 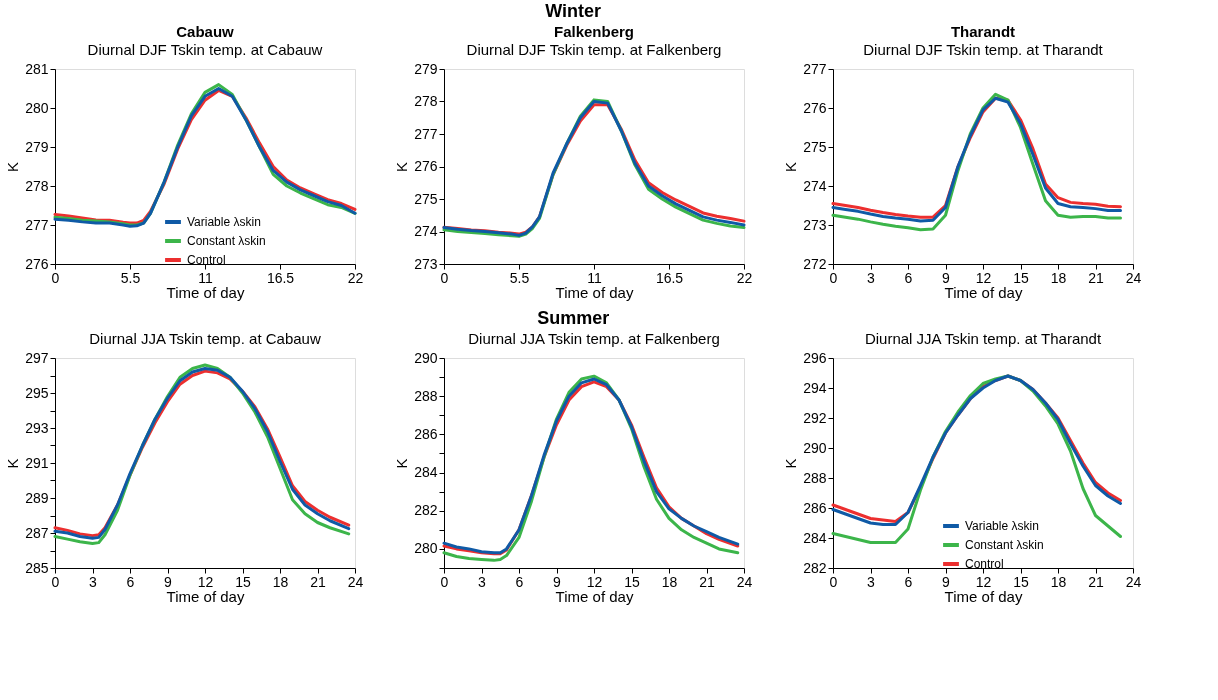 What do you see at coordinates (815, 417) in the screenshot?
I see `y-tick-label: 292` at bounding box center [815, 417].